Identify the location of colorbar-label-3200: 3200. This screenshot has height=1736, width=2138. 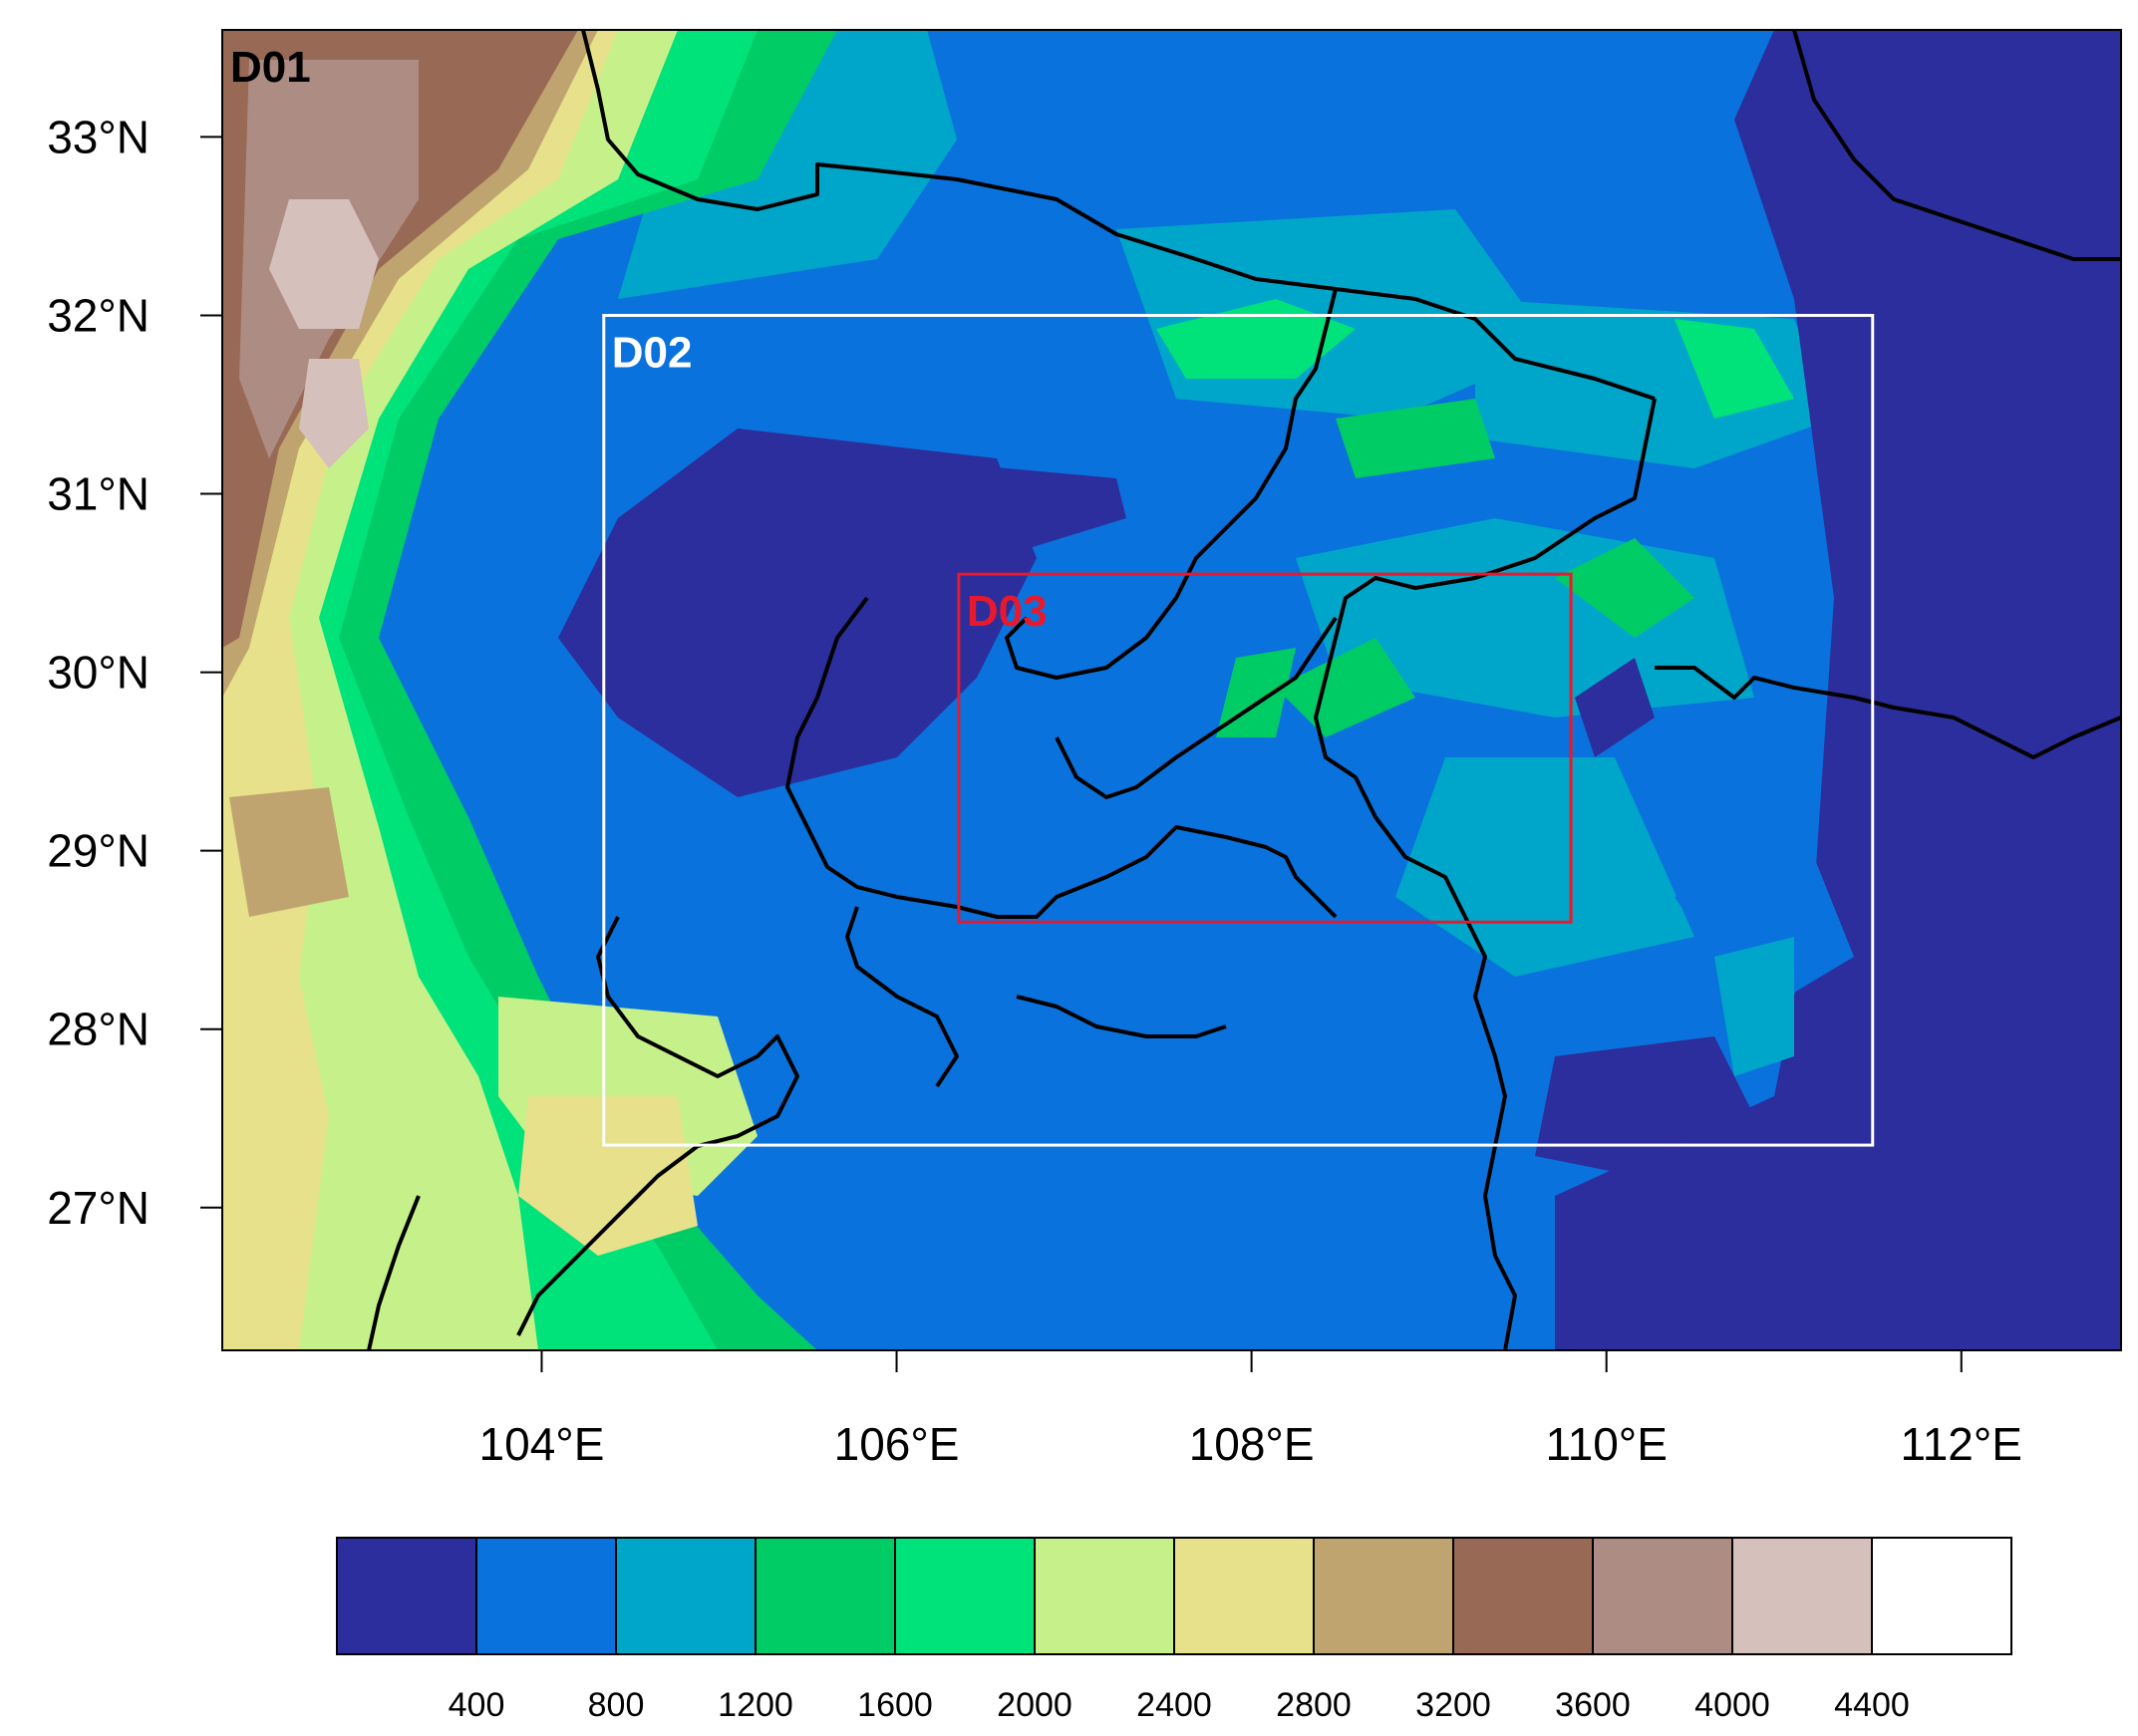
(1453, 1705).